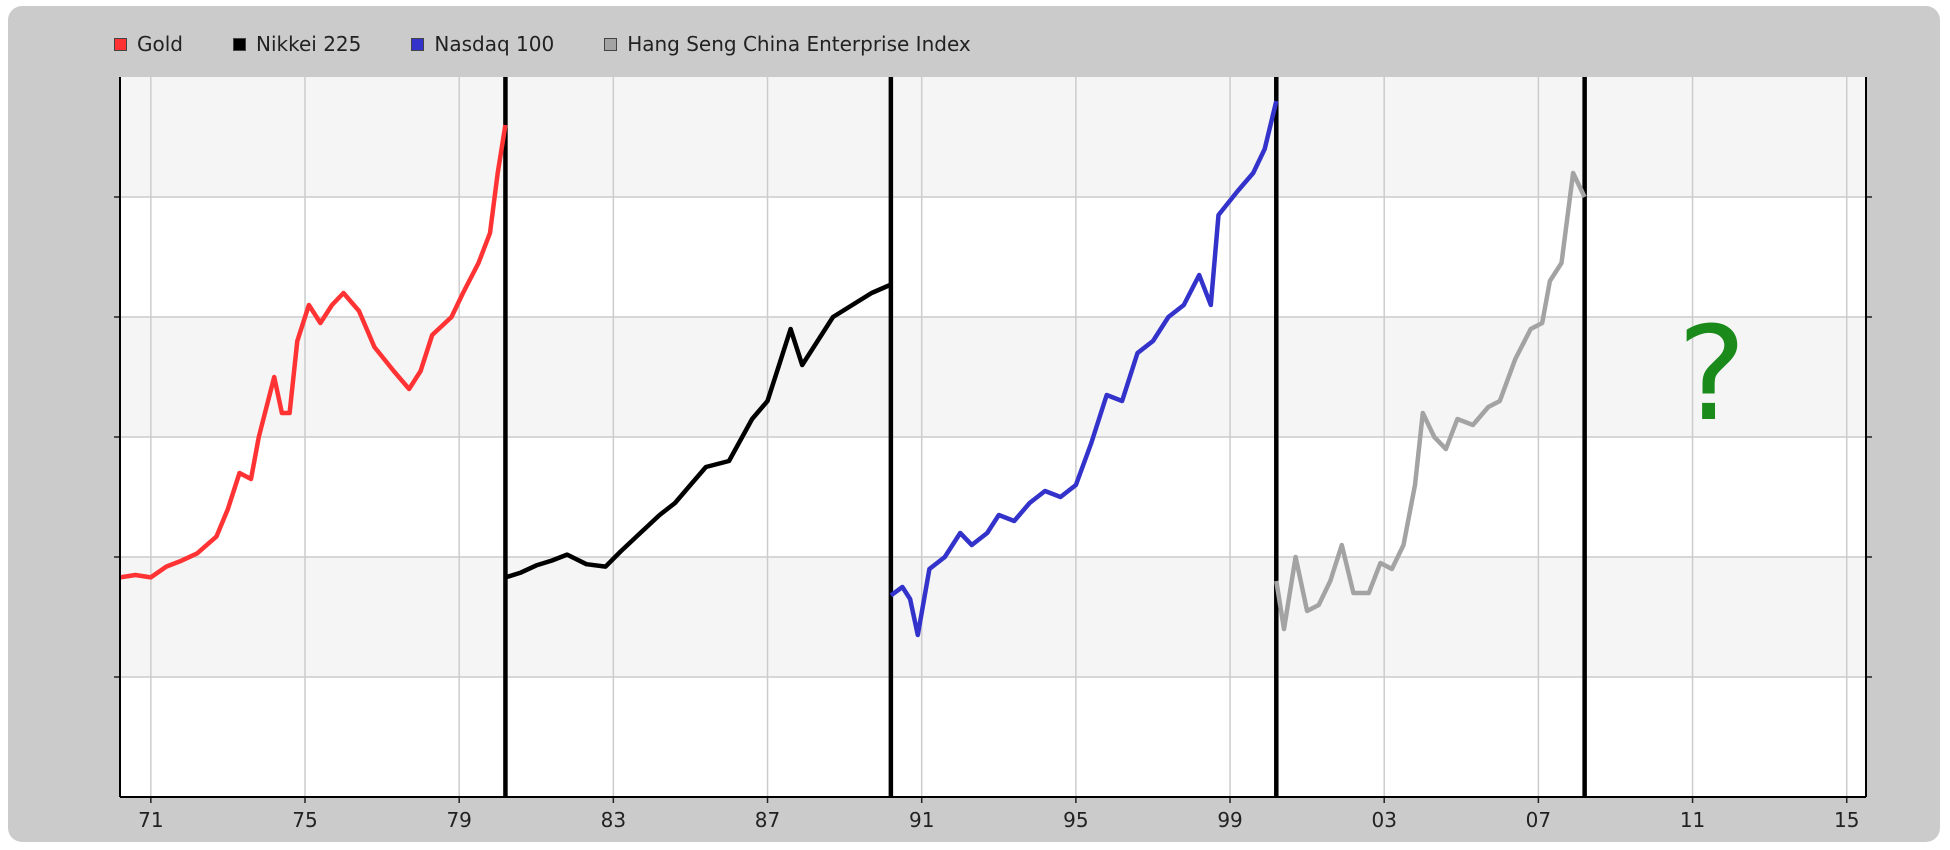 This screenshot has height=850, width=1950. I want to click on legend-label: Nikkei 225, so click(309, 44).